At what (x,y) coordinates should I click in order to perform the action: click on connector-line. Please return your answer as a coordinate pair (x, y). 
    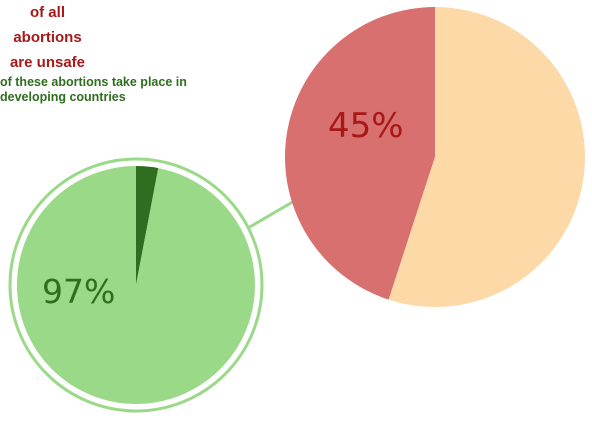
    Looking at the image, I should click on (272, 214).